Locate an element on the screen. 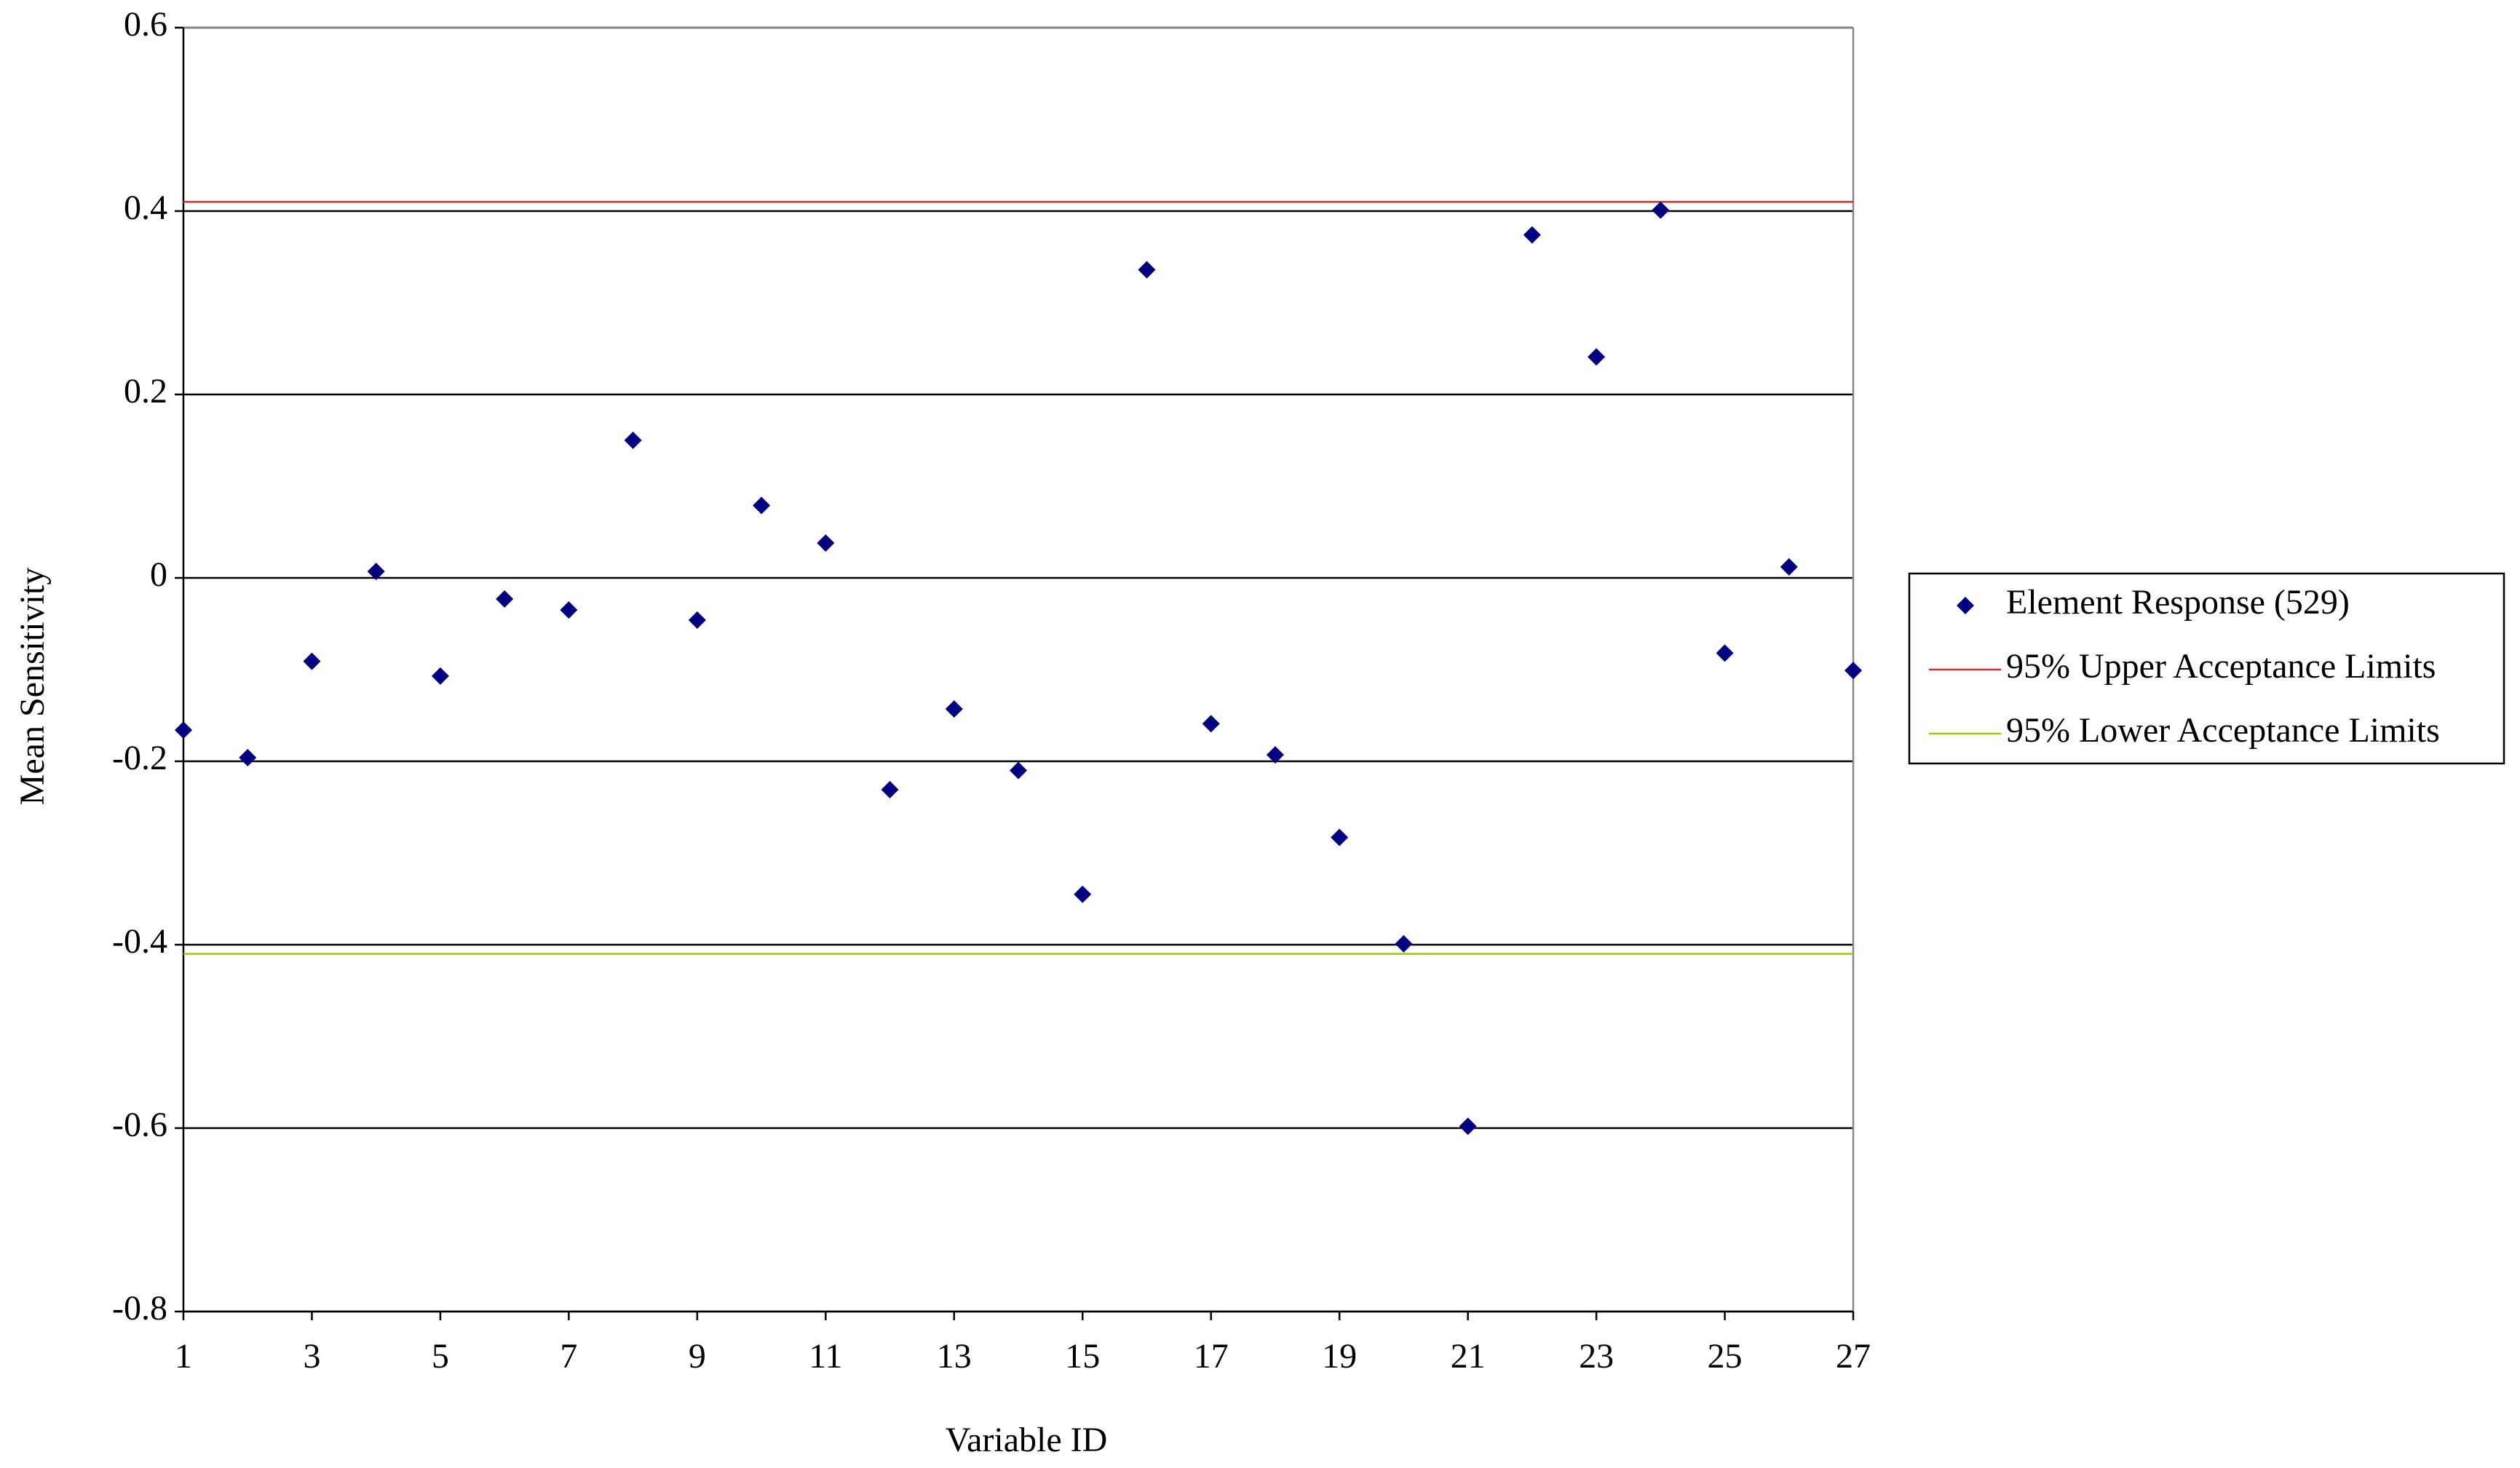  x-tick-label: 19 is located at coordinates (1339, 1356).